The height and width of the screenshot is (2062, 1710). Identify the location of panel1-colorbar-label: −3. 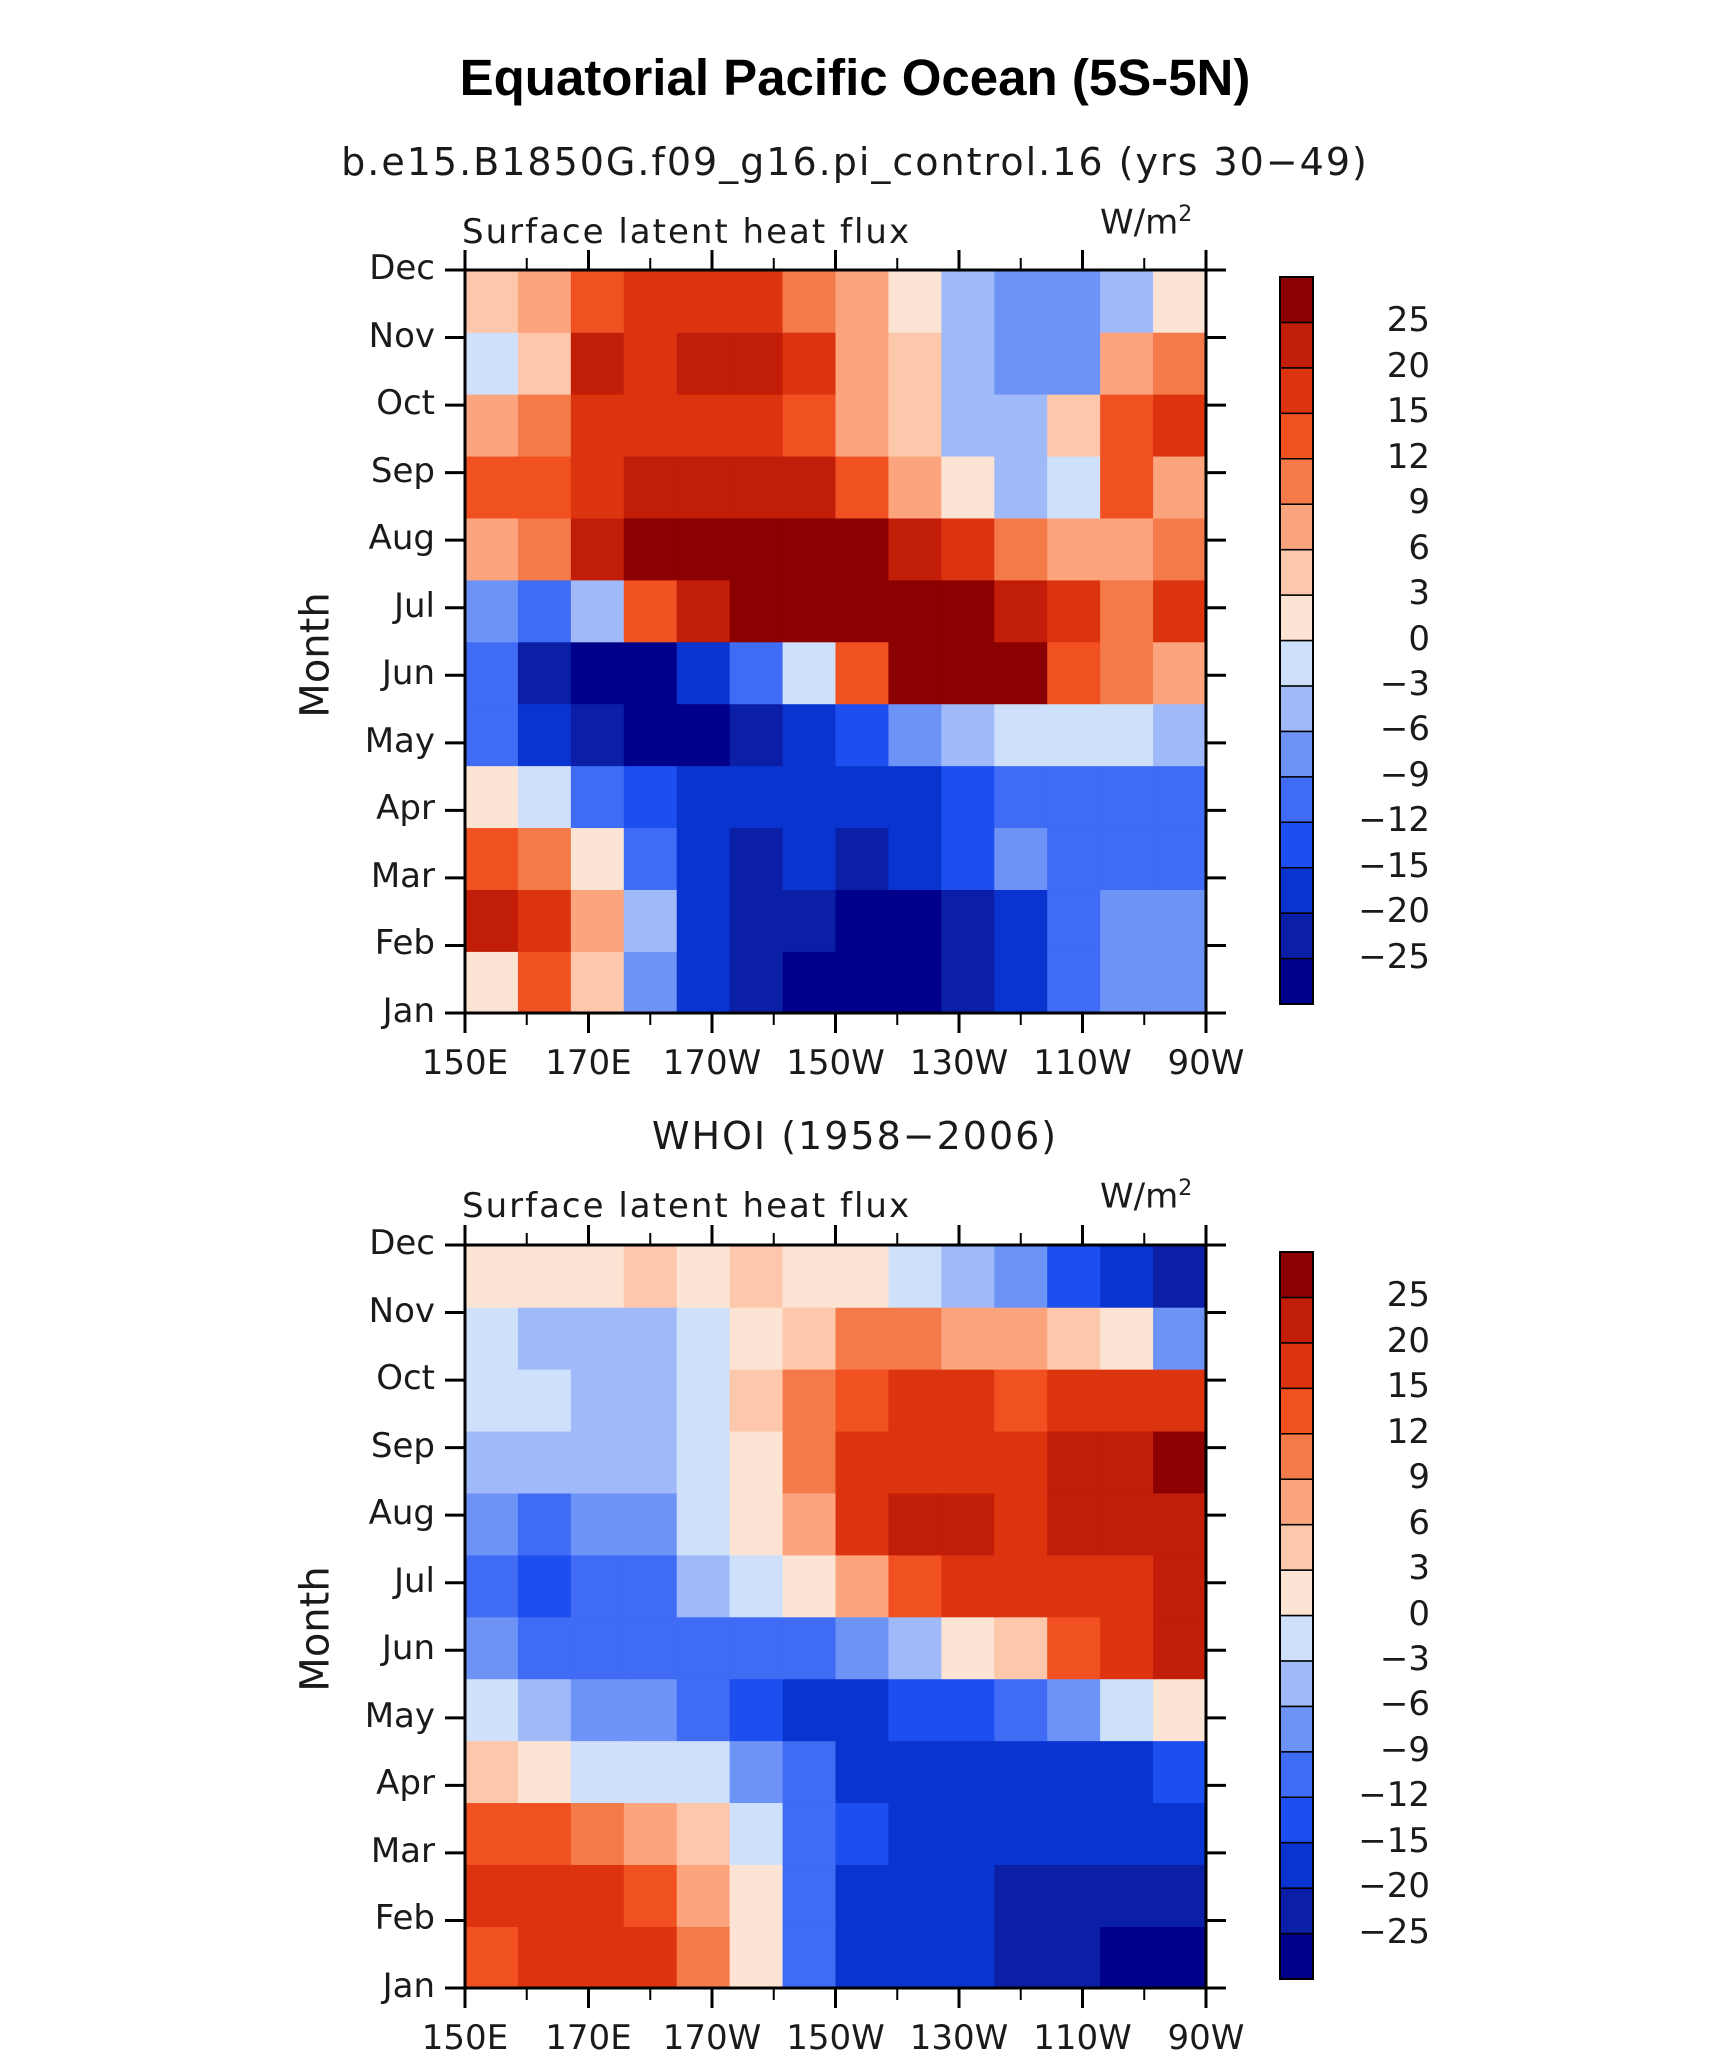
(1404, 683).